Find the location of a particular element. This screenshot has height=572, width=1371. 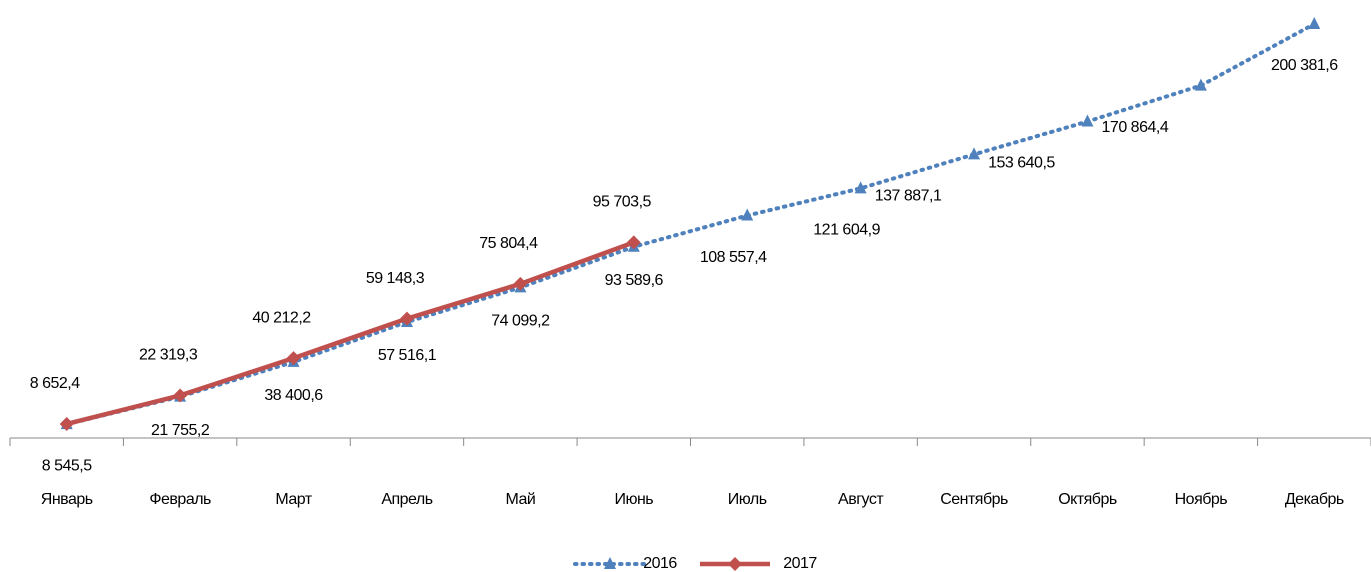

x-tick-label: Октябрь is located at coordinates (1087, 499).